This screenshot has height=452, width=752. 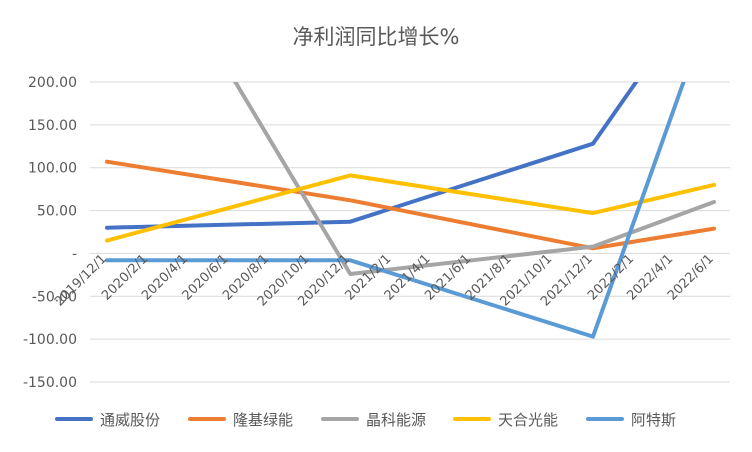 I want to click on y-tick-label: -50.00, so click(x=54, y=297).